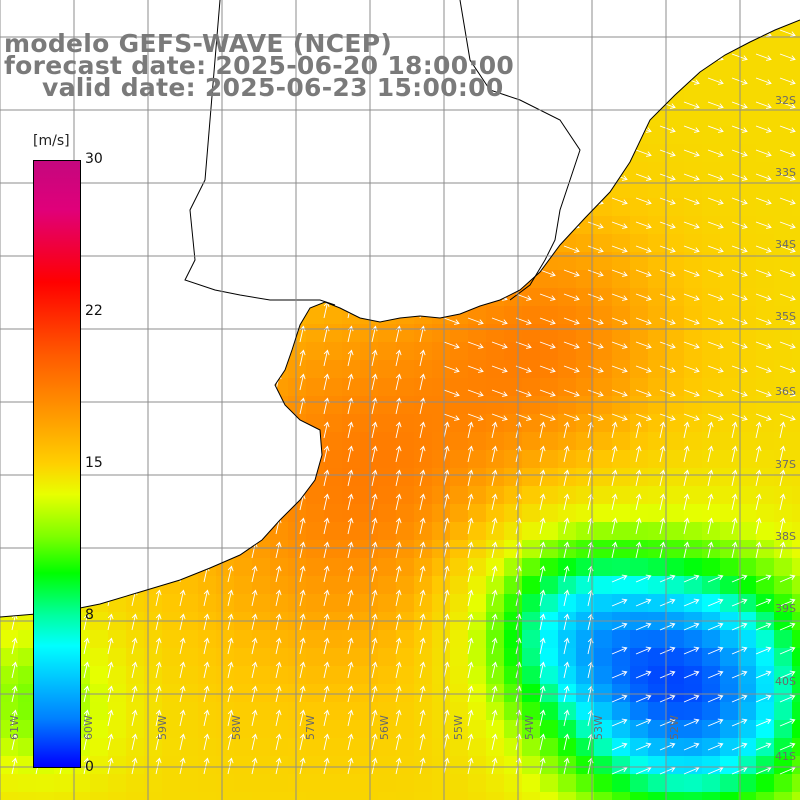 This screenshot has height=800, width=800. Describe the element at coordinates (529, 727) in the screenshot. I see `lon-label: 54W` at that location.